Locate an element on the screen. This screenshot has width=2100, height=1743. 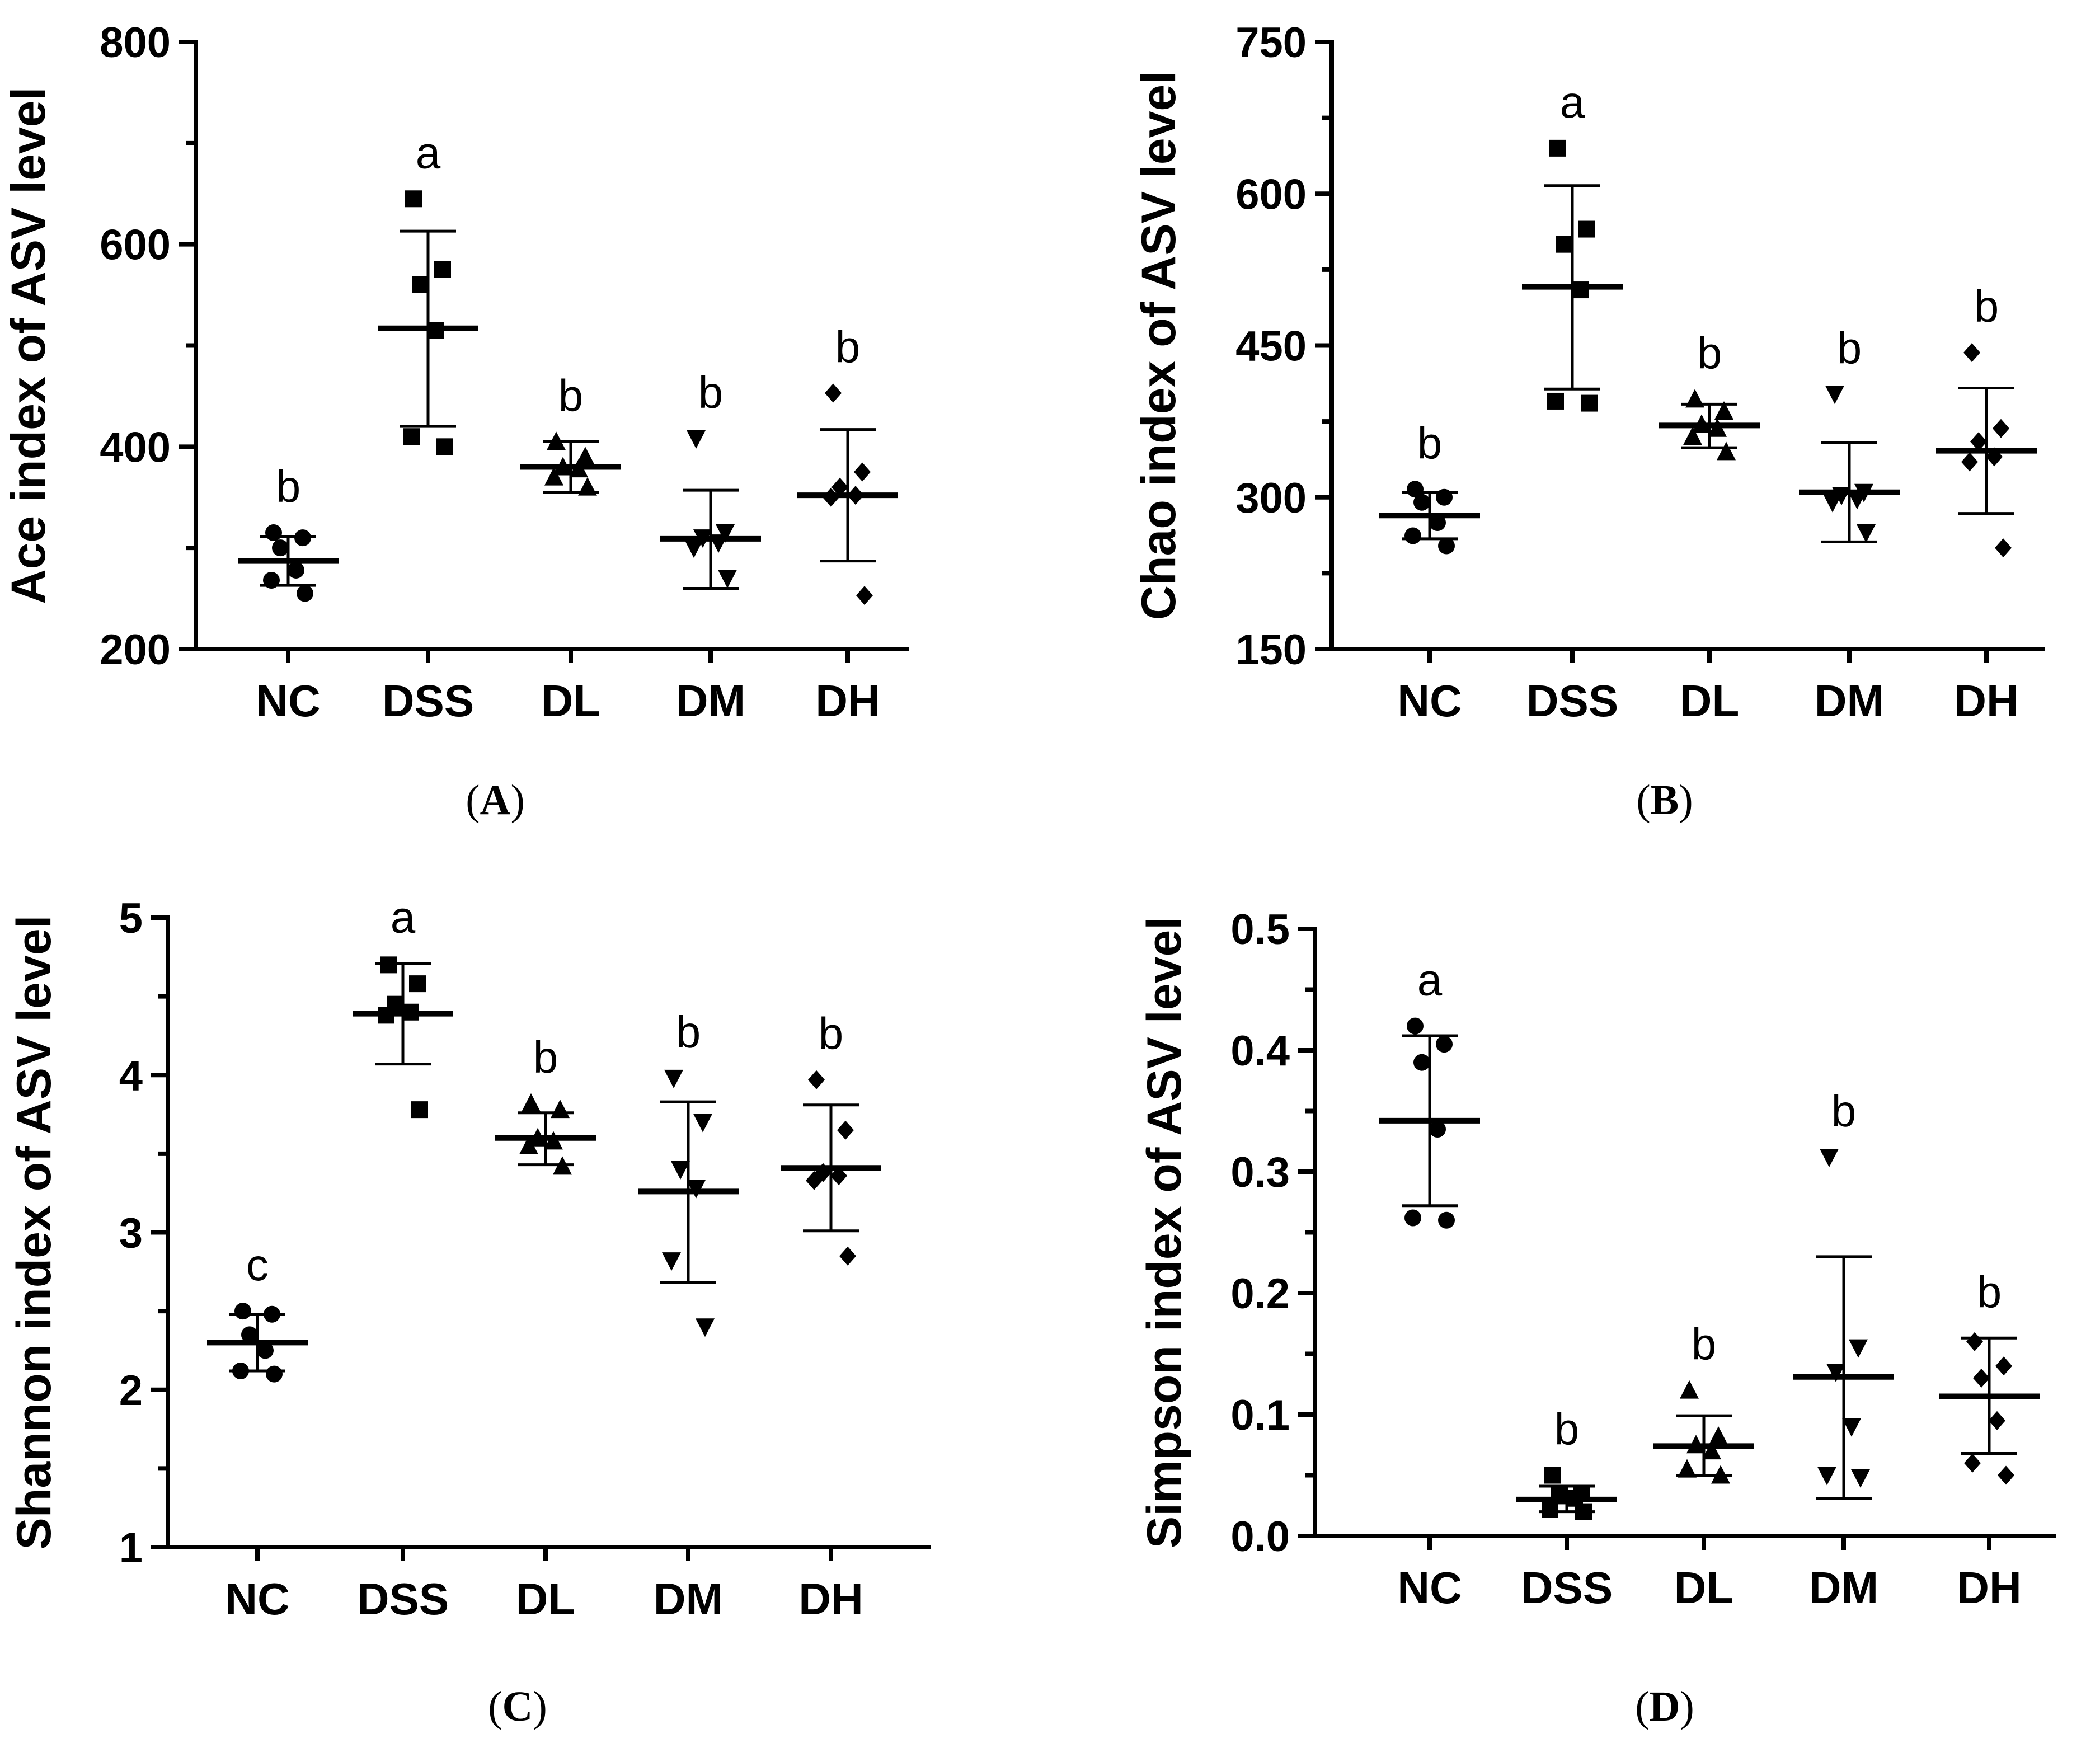
y-tick-label: 0.3 is located at coordinates (1260, 1172).